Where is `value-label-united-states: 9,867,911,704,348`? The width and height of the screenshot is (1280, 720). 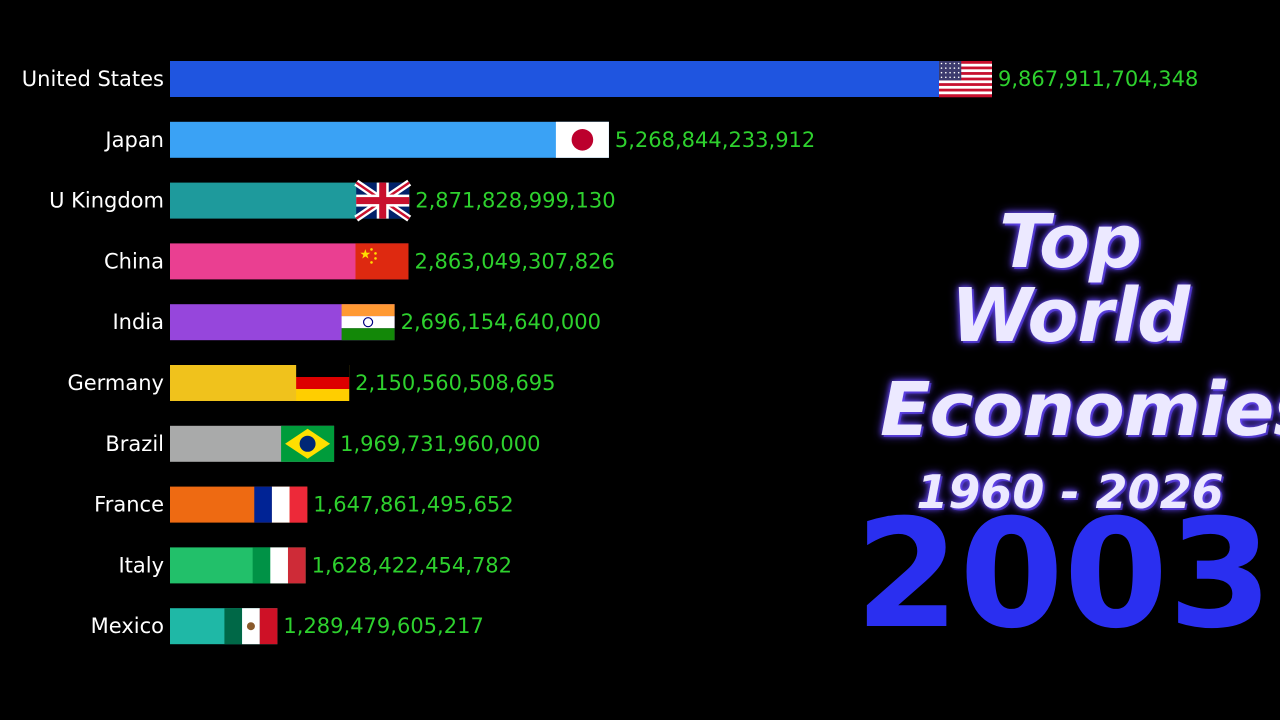
value-label-united-states: 9,867,911,704,348 is located at coordinates (1098, 79).